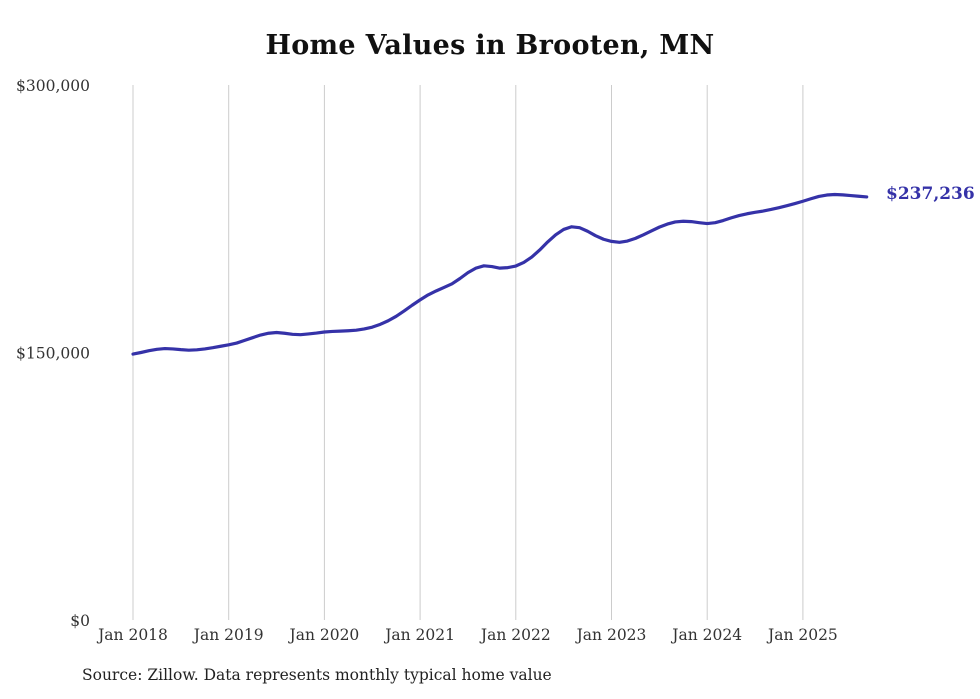 Image resolution: width=980 pixels, height=699 pixels. What do you see at coordinates (706, 635) in the screenshot?
I see `x-axis-tick-label: Jan 2024` at bounding box center [706, 635].